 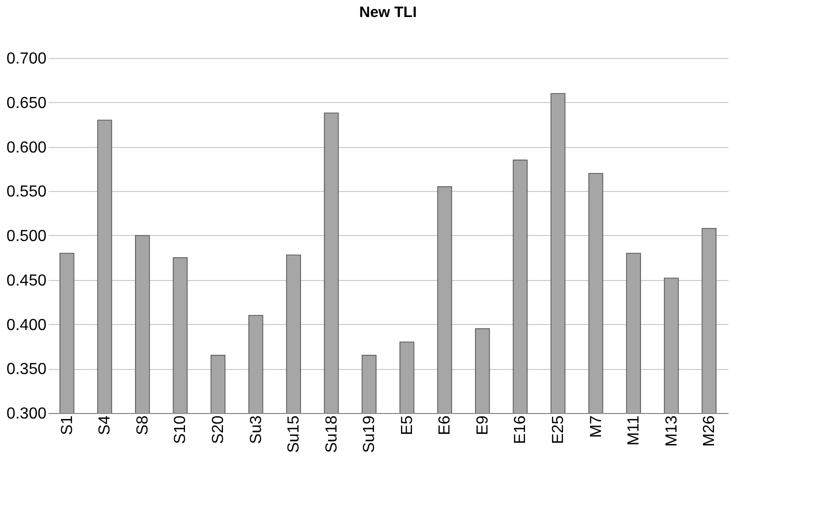 I want to click on y-tick-label: 0.300, so click(x=26, y=414).